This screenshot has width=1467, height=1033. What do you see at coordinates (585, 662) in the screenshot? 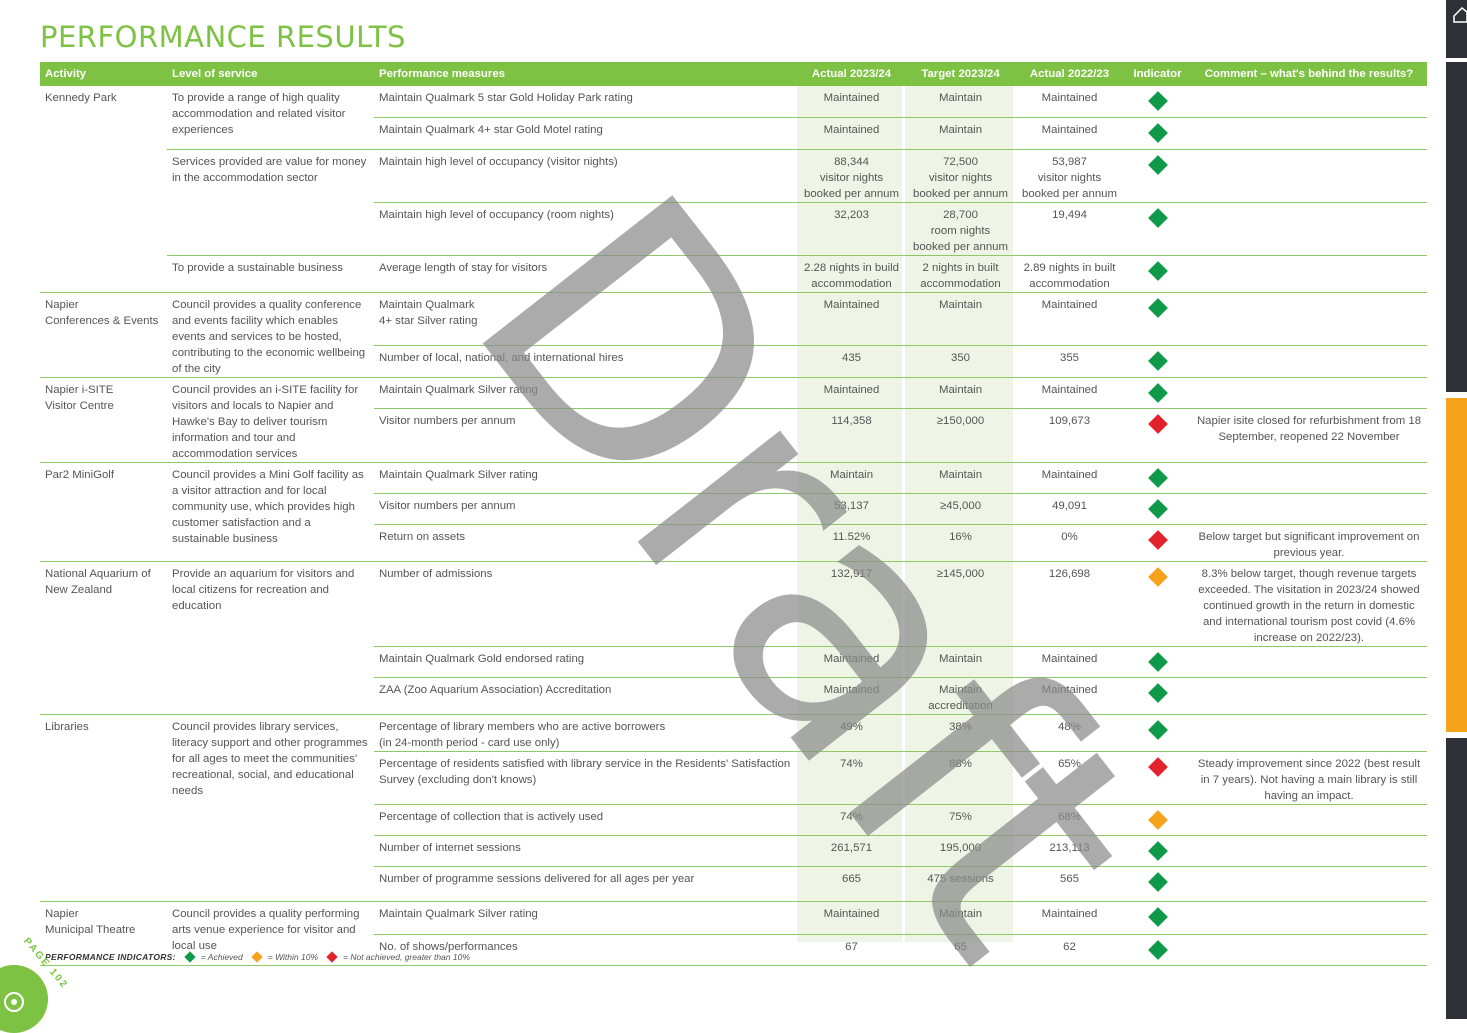
I see `performance-measure-cell: Maintain Qualmark Gold endorsed rating` at bounding box center [585, 662].